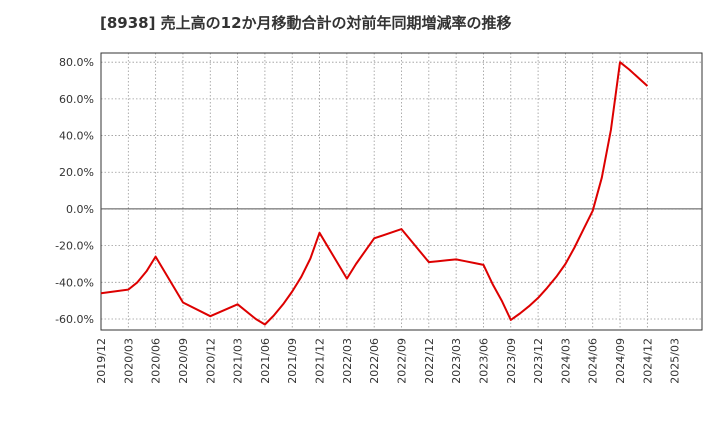 The height and width of the screenshot is (440, 720). Describe the element at coordinates (593, 361) in the screenshot. I see `x-tick-label: 2024/06` at that location.